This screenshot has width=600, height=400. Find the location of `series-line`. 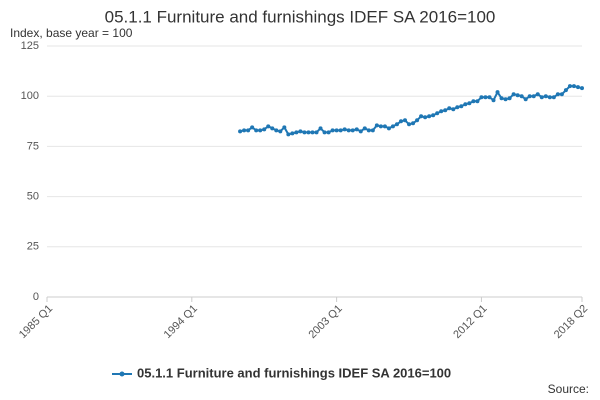

series-line is located at coordinates (411, 110).